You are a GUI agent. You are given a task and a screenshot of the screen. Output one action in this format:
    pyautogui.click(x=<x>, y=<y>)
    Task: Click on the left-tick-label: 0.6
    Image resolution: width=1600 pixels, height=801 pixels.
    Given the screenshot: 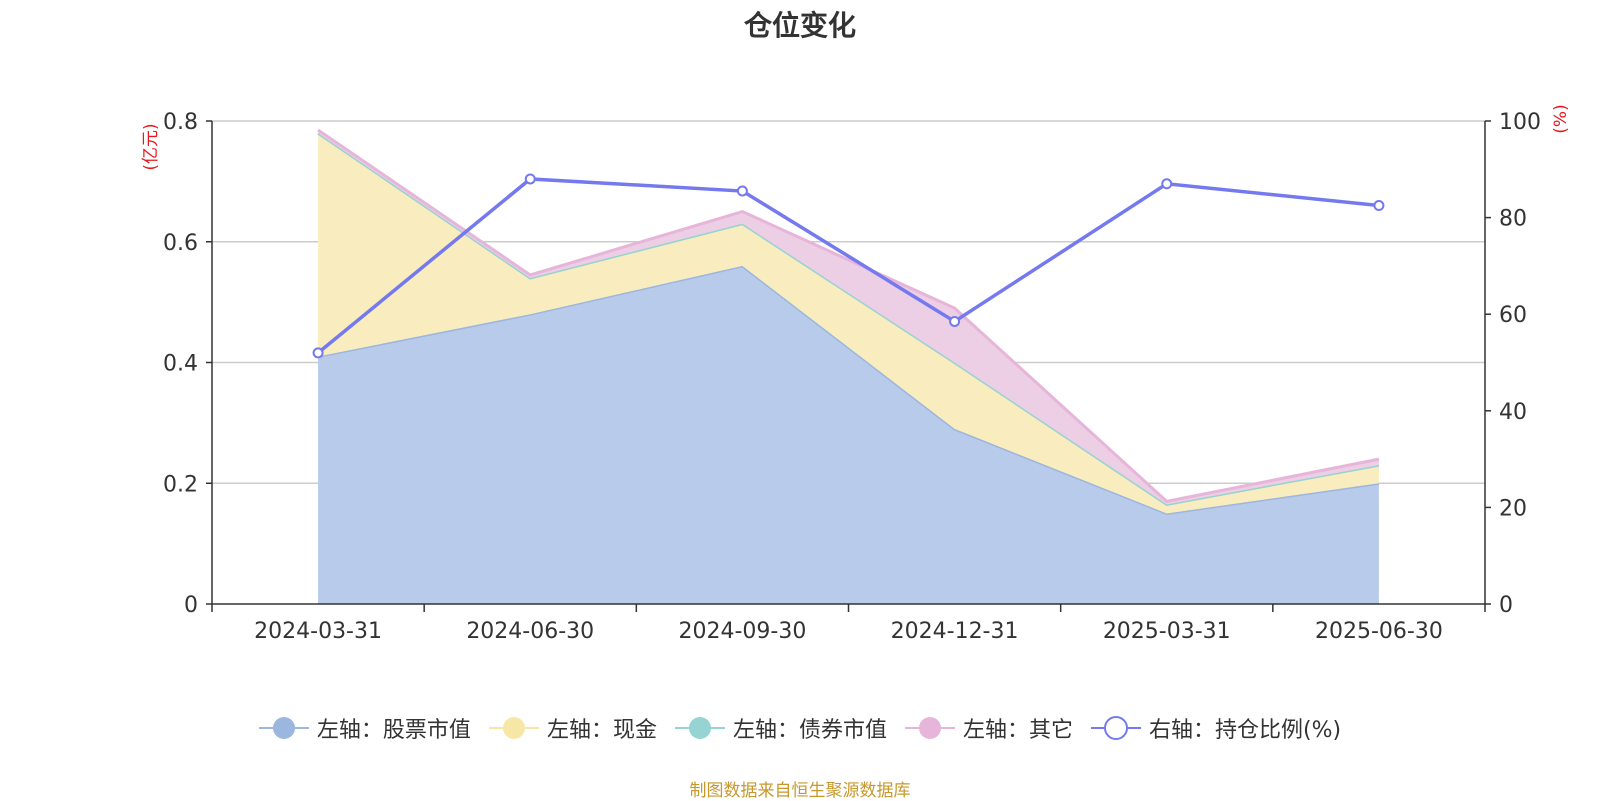 What is the action you would take?
    pyautogui.click(x=180, y=243)
    